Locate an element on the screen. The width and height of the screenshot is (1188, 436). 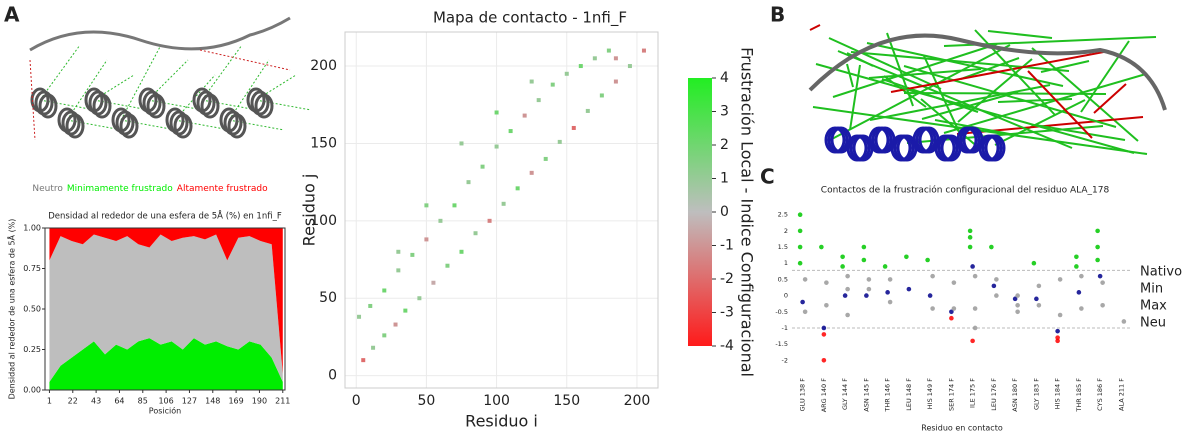
y-axis-label: Residuo j is located at coordinates (309, 210).